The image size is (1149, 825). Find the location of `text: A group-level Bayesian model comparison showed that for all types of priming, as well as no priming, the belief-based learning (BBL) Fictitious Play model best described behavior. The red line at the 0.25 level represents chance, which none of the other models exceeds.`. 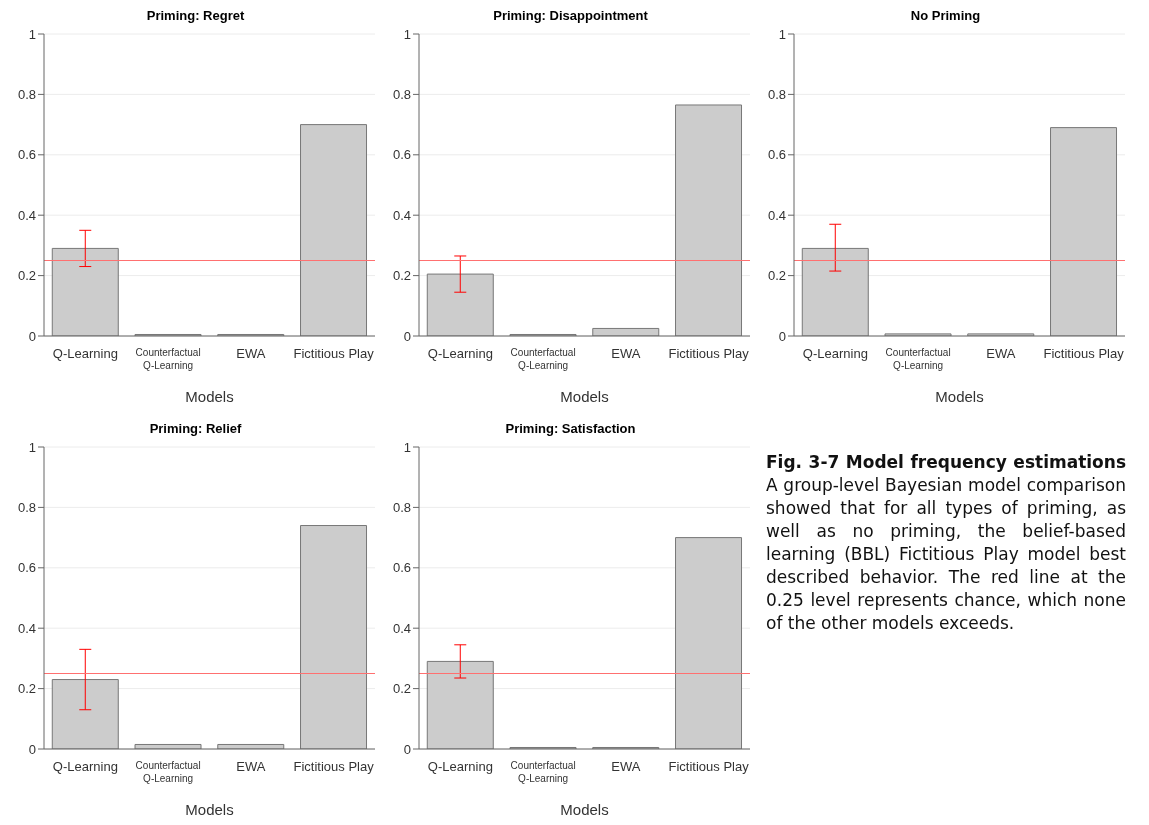

text: A group-level Bayesian model comparison showed that for all types of priming, as well as no priming, the belief-based learning (BBL) Fictitious Play model best described behavior. The red line at the 0.25 level represents chance, which none of the other models exceeds. is located at coordinates (946, 554).